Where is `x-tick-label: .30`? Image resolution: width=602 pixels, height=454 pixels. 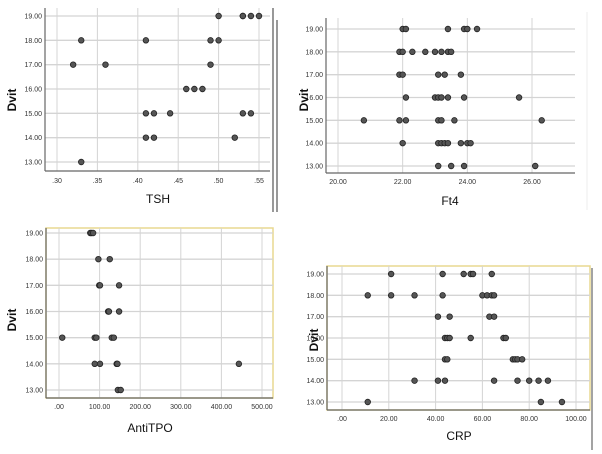
x-tick-label: .30 is located at coordinates (57, 181).